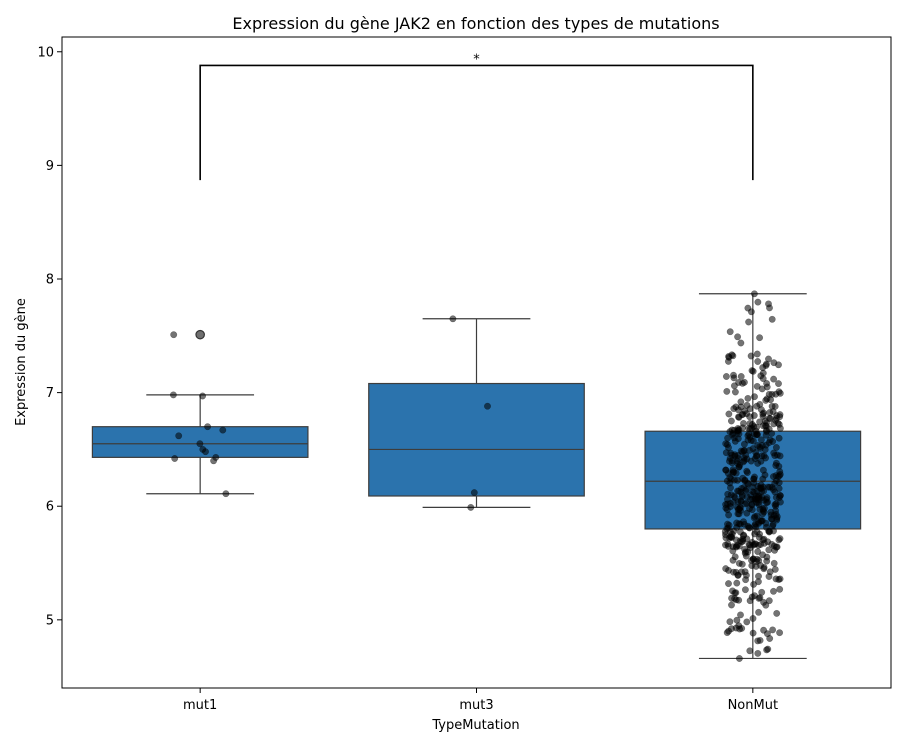  What do you see at coordinates (200, 705) in the screenshot?
I see `x-tick-label: mut1` at bounding box center [200, 705].